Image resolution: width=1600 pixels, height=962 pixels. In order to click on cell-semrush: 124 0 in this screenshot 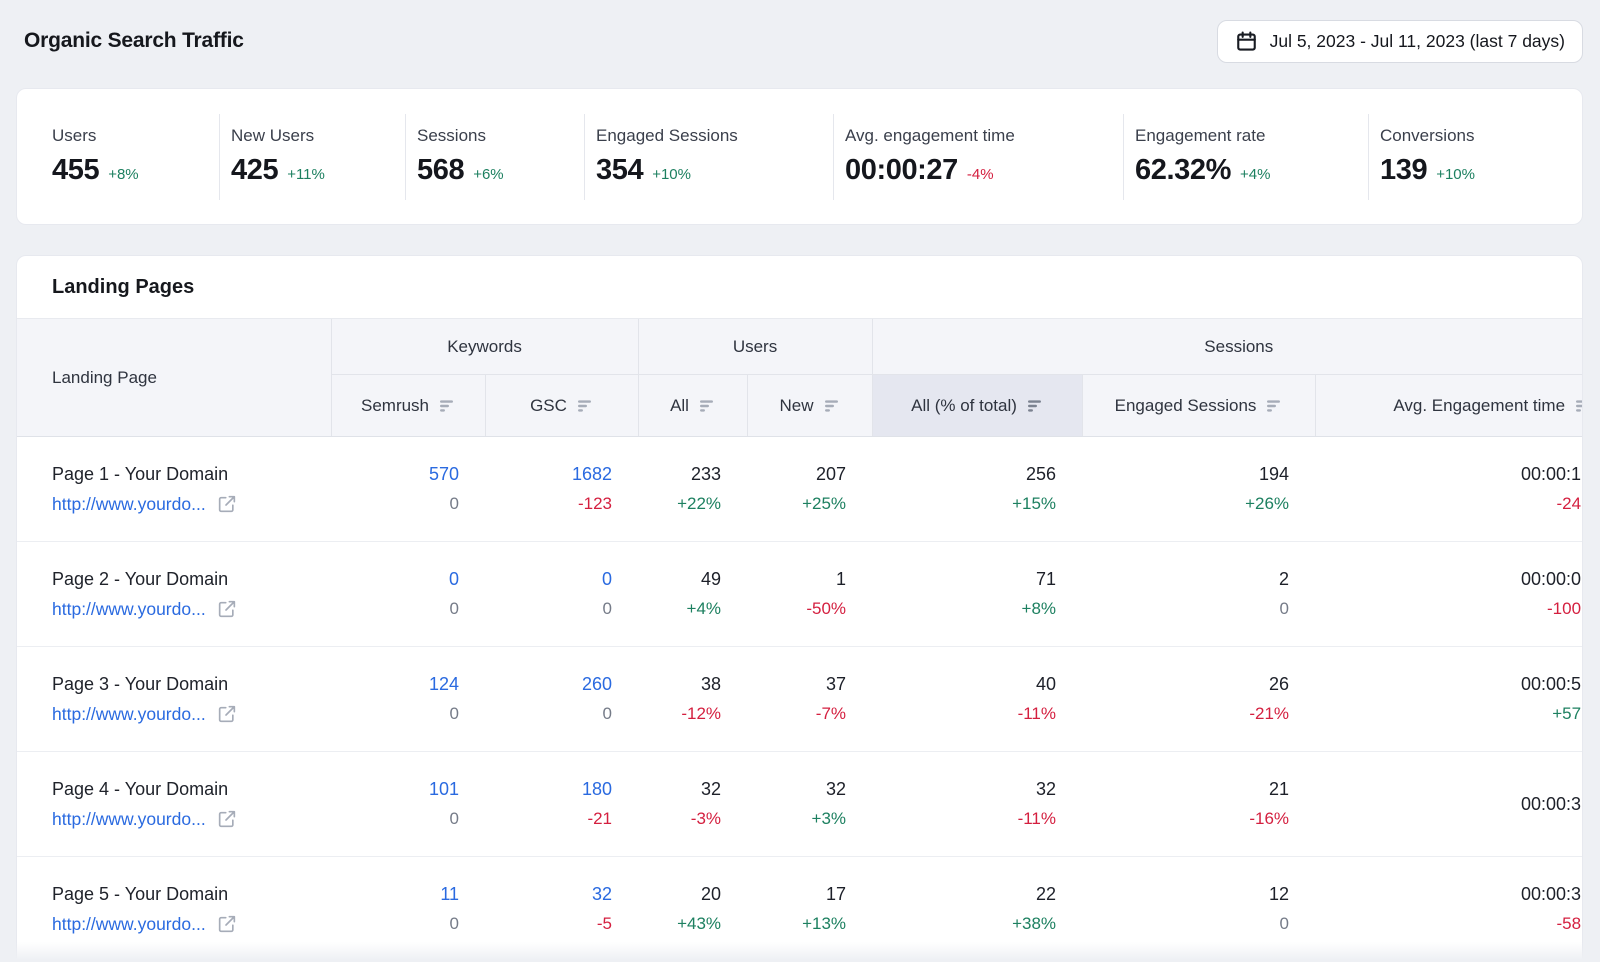, I will do `click(408, 699)`.